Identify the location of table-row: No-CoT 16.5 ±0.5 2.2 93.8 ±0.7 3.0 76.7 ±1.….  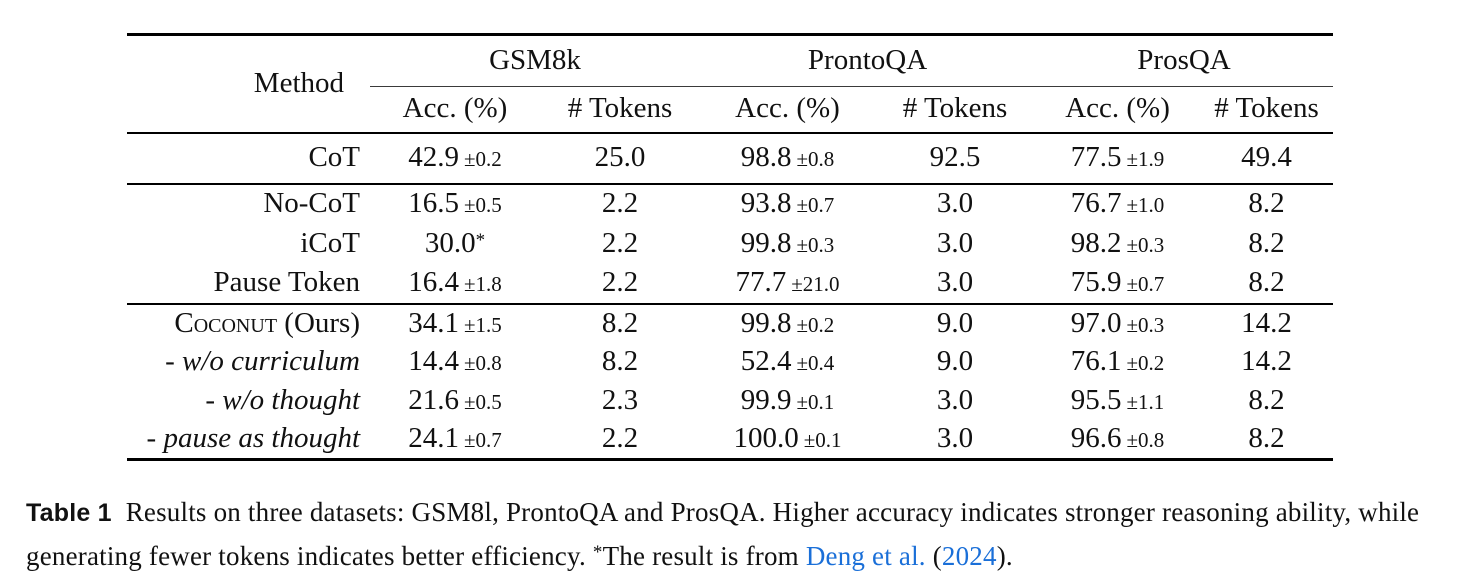
(730, 204).